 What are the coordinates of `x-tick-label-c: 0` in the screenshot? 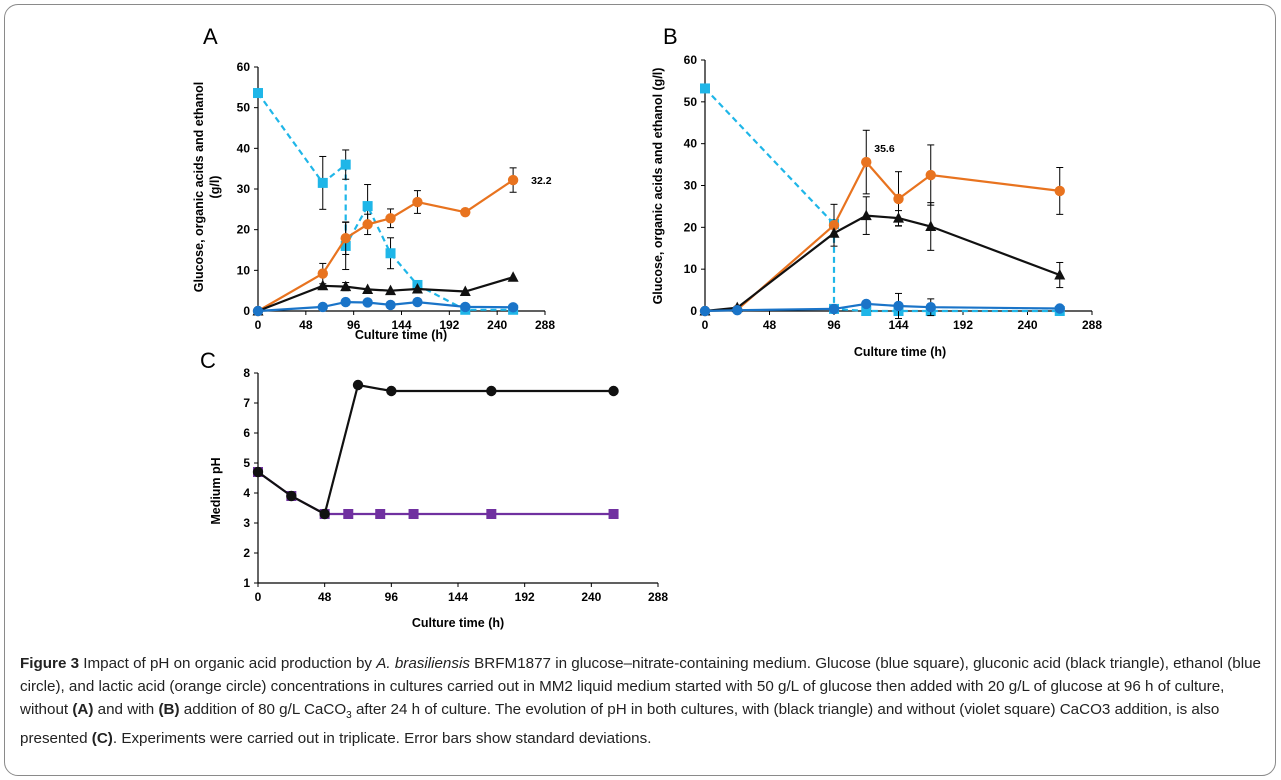 It's located at (258, 597).